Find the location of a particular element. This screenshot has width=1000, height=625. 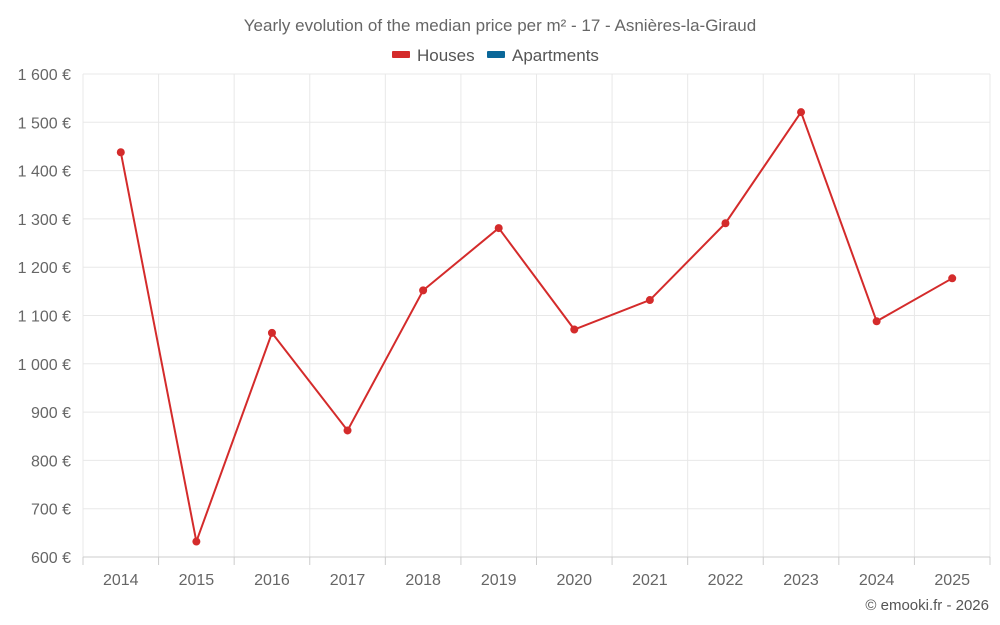

data-point-houses-2017 is located at coordinates (347, 430).